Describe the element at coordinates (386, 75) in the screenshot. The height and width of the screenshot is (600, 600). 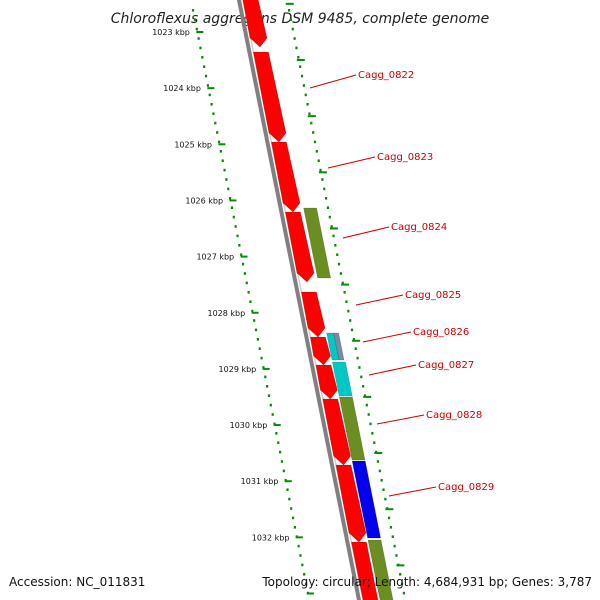
I see `gene-label: Cagg_0822` at that location.